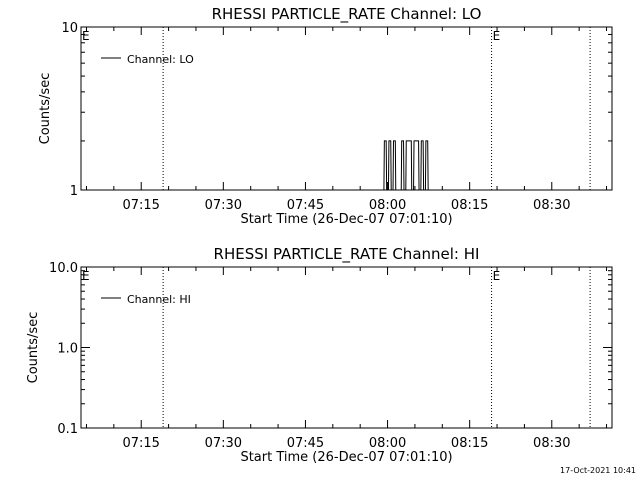 Image resolution: width=640 pixels, height=484 pixels. What do you see at coordinates (347, 254) in the screenshot?
I see `chart-title: RHESSI PARTICLE_RATE Channel: HI` at bounding box center [347, 254].